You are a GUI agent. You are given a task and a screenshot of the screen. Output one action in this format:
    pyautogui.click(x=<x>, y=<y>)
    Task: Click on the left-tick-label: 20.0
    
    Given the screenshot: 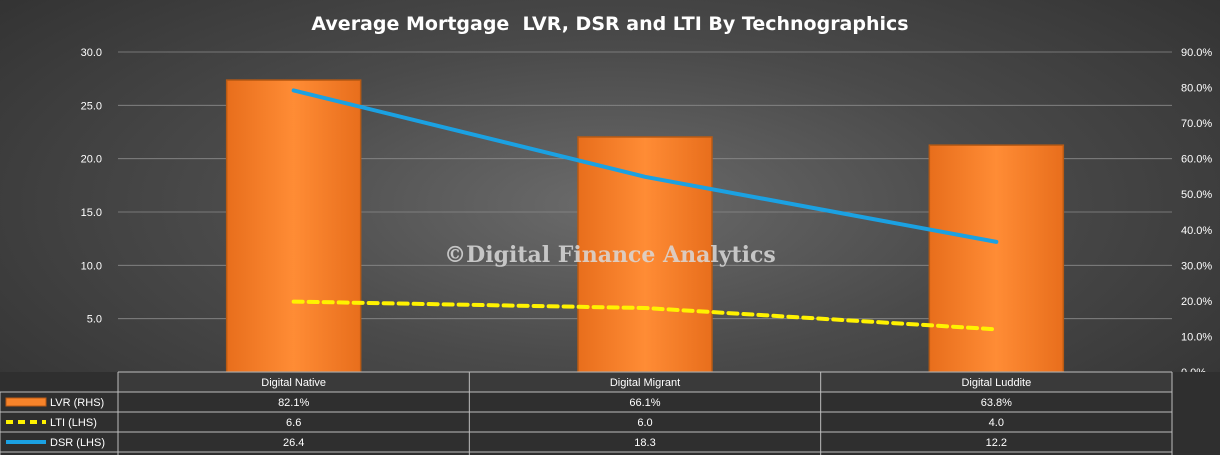 What is the action you would take?
    pyautogui.click(x=91, y=160)
    